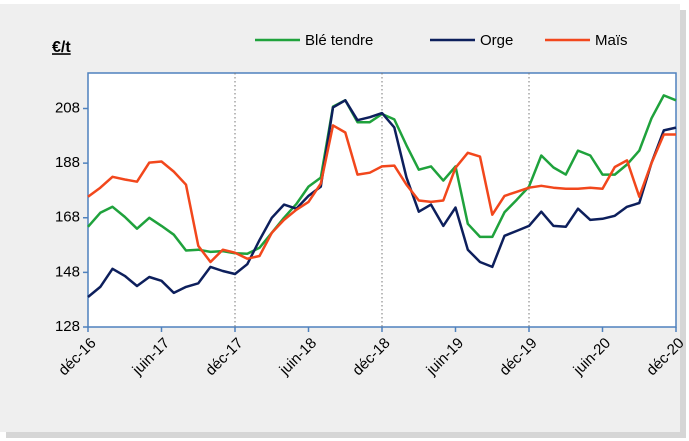 The width and height of the screenshot is (689, 441). Describe the element at coordinates (67, 326) in the screenshot. I see `y-tick-label: 128` at that location.